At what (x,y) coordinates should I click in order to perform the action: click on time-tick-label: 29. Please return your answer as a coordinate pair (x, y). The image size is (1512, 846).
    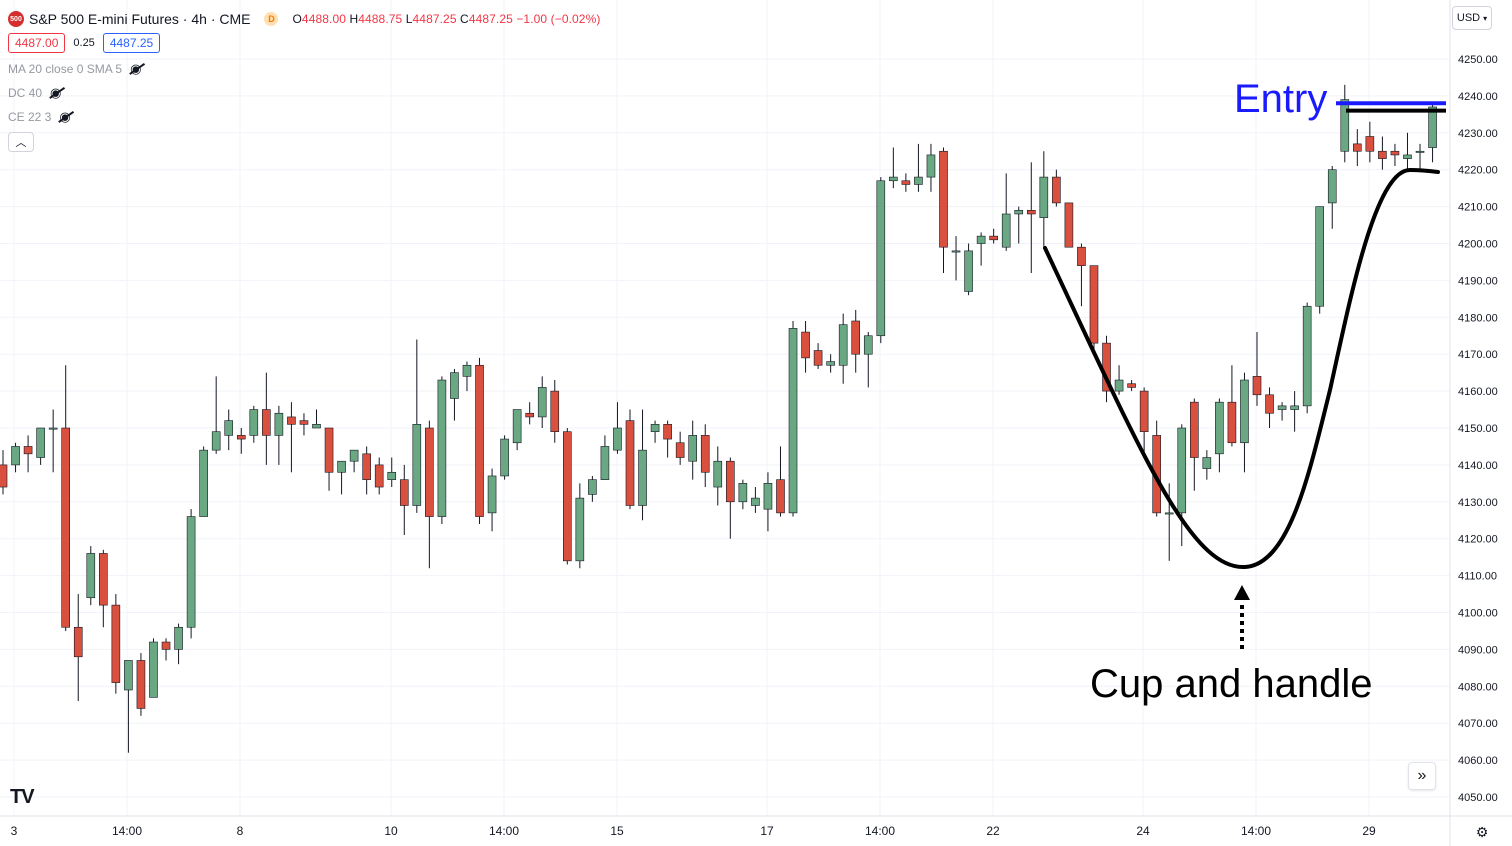
    Looking at the image, I should click on (1369, 831).